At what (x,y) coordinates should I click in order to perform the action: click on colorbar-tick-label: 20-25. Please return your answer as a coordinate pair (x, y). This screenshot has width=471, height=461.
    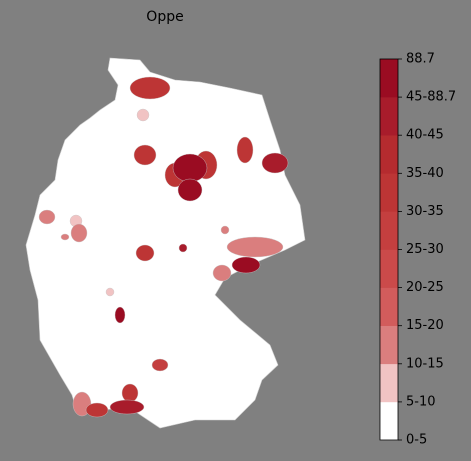
    Looking at the image, I should click on (425, 287).